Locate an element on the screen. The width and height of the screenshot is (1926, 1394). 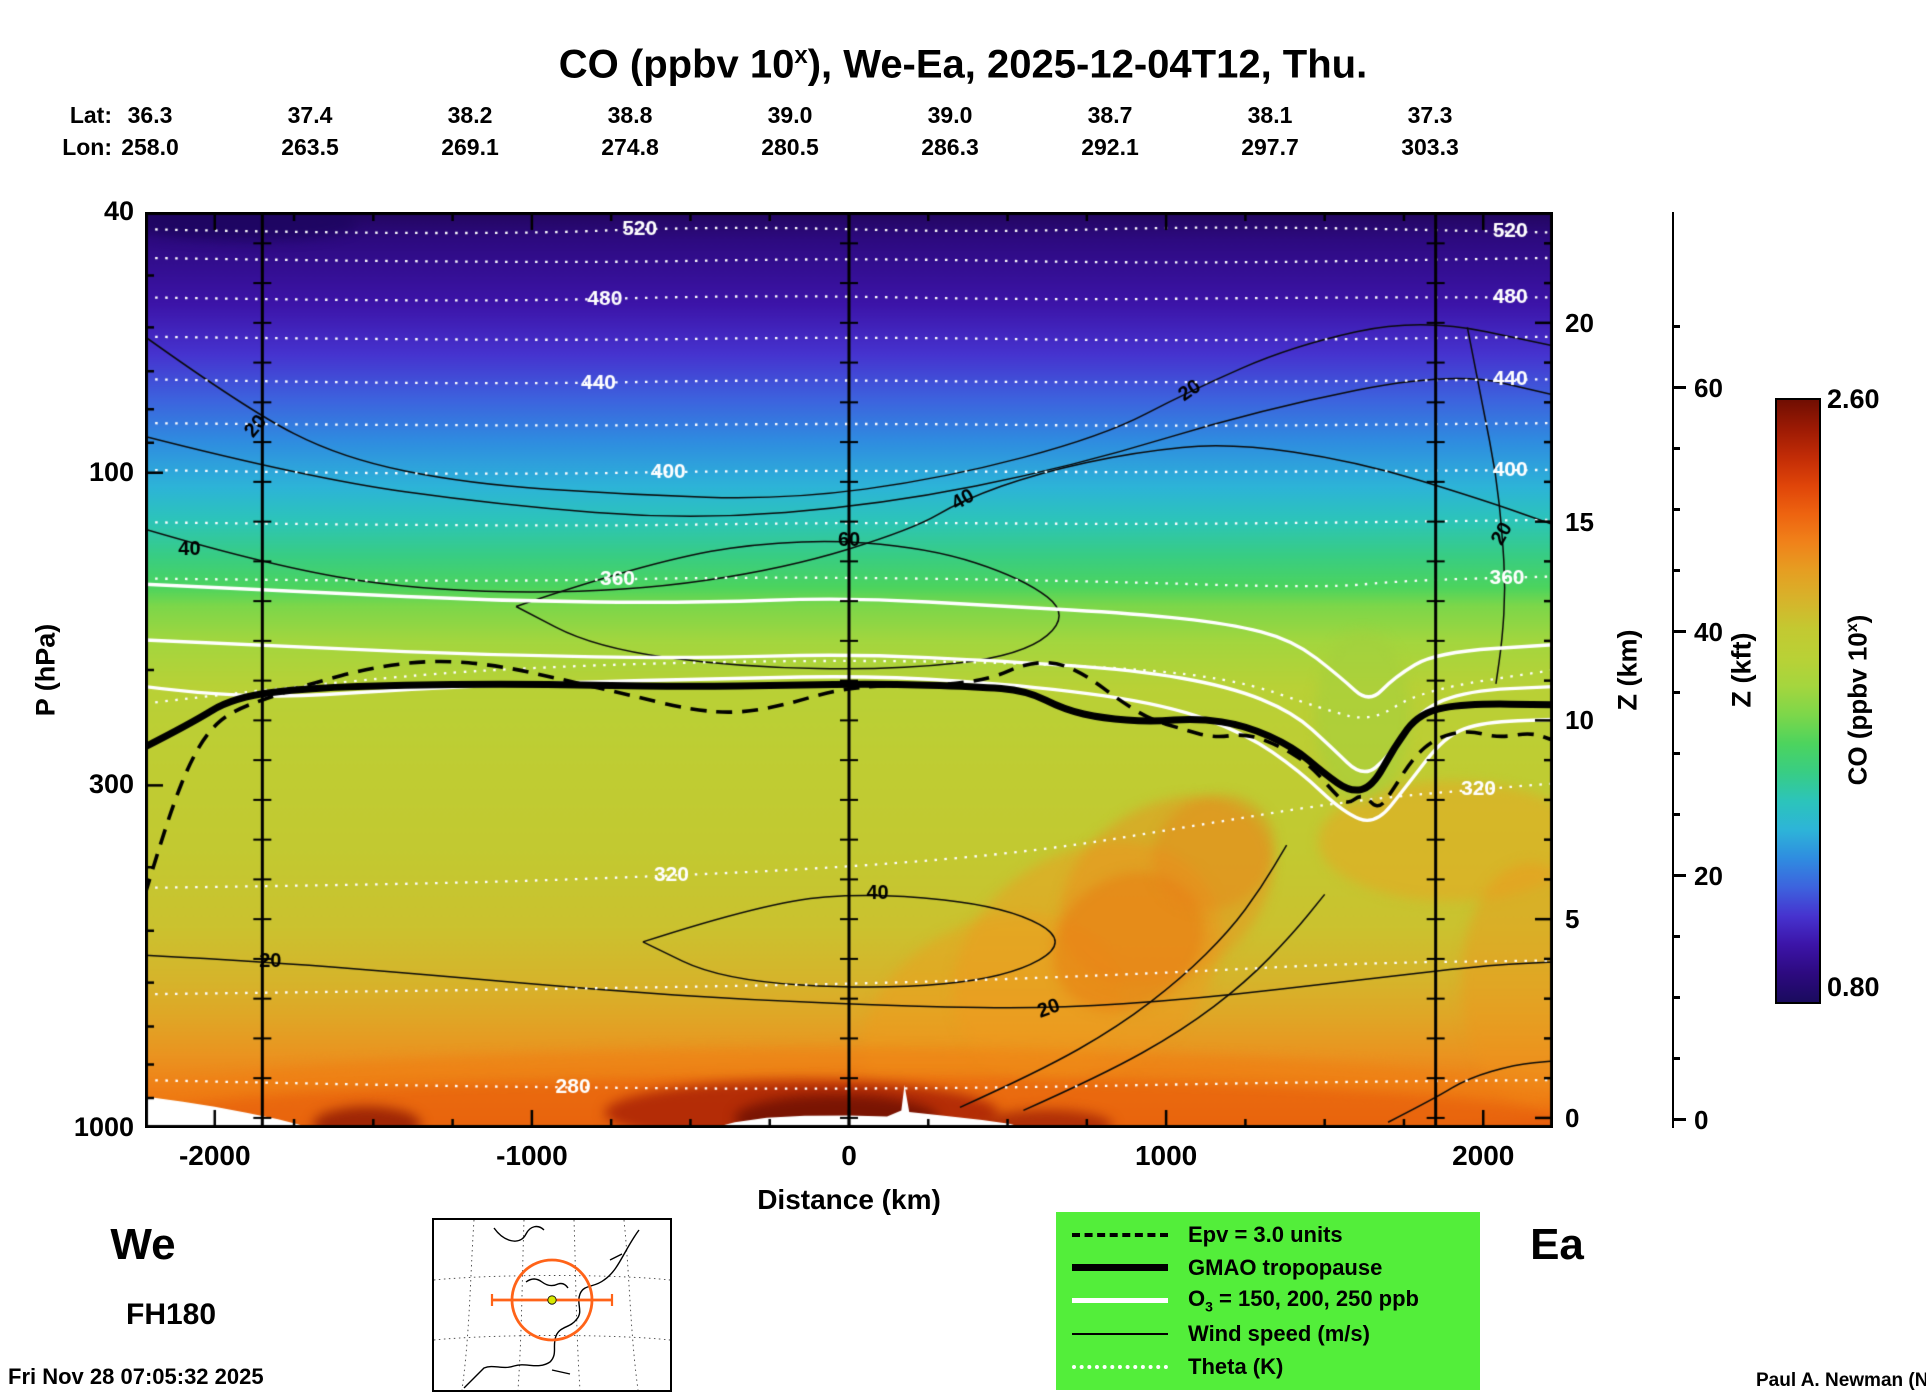
lon-value: 303.3 is located at coordinates (1430, 147).